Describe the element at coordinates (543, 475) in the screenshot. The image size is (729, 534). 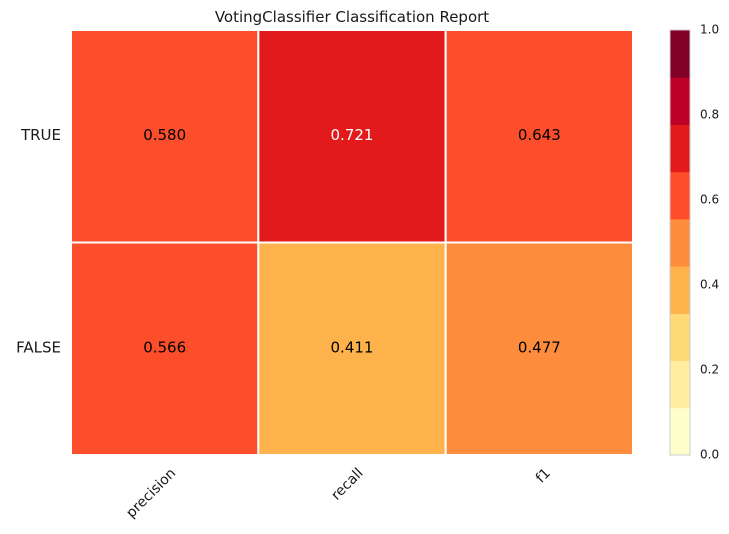
I see `column-label-f1: f1` at that location.